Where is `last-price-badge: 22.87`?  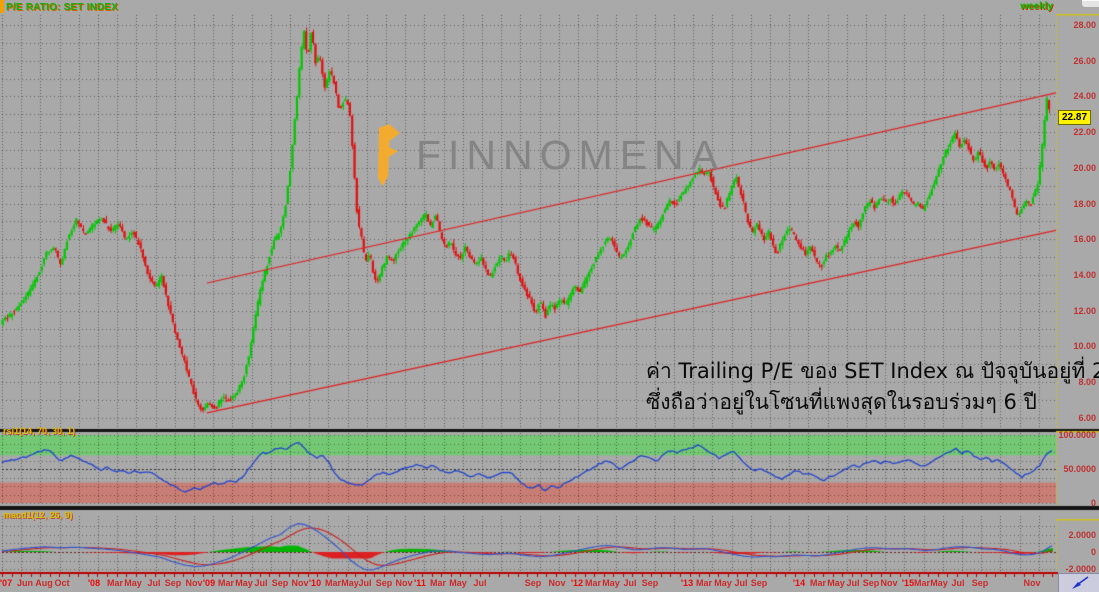 last-price-badge: 22.87 is located at coordinates (1075, 117).